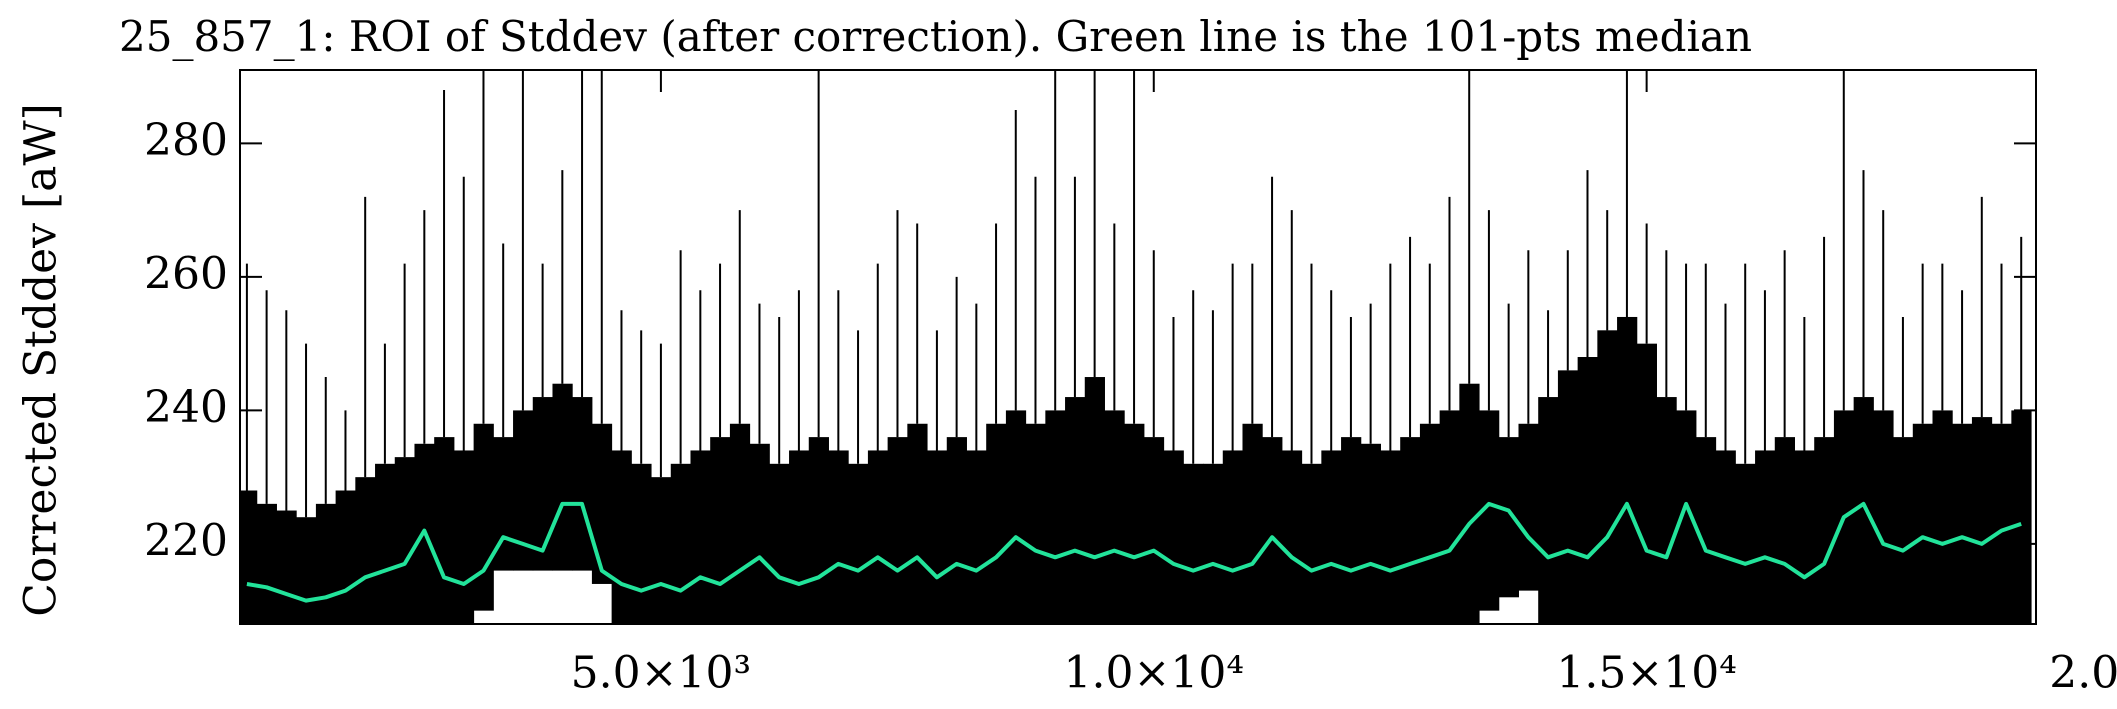 Image resolution: width=2117 pixels, height=709 pixels. What do you see at coordinates (2083, 673) in the screenshot?
I see `x-tick-label: 2.0×10⁴` at bounding box center [2083, 673].